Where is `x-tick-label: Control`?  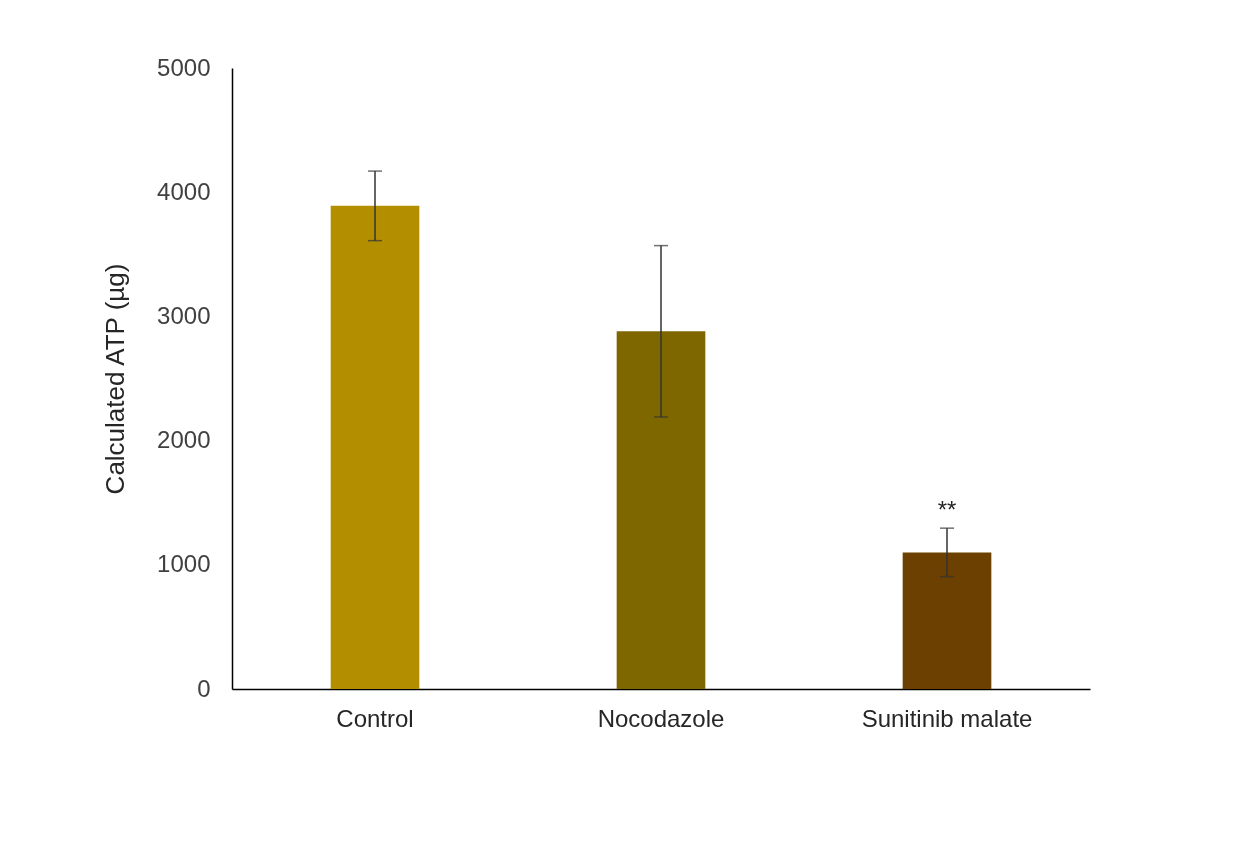
x-tick-label: Control is located at coordinates (375, 718).